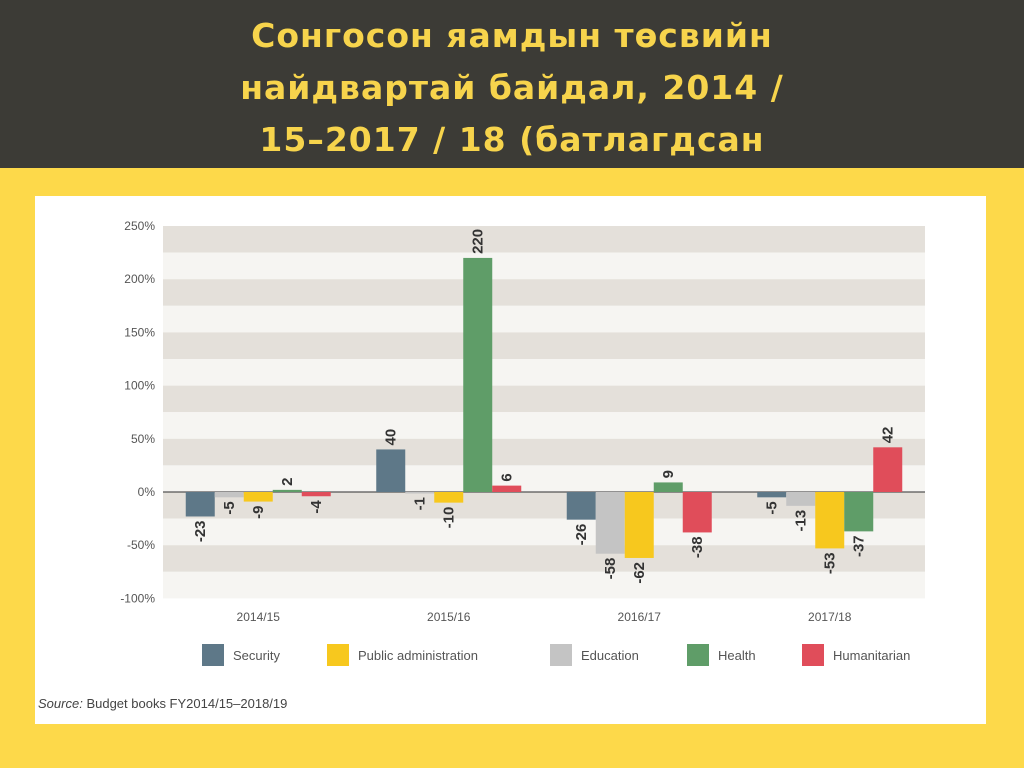  Describe the element at coordinates (668, 474) in the screenshot. I see `data-label: 9` at that location.